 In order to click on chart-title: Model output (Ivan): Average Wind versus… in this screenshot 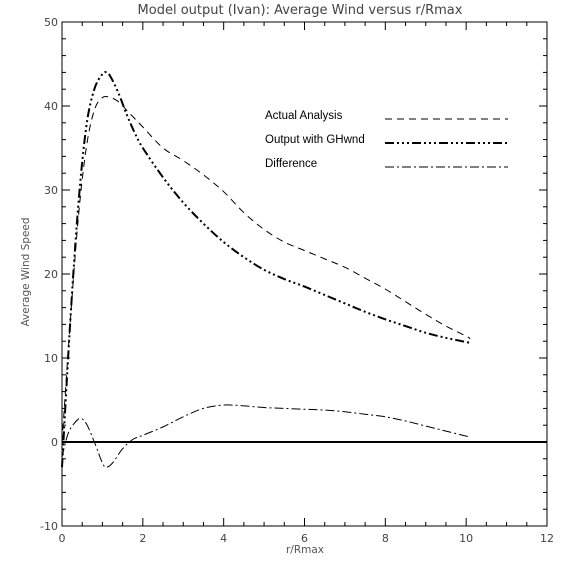, I will do `click(300, 10)`.